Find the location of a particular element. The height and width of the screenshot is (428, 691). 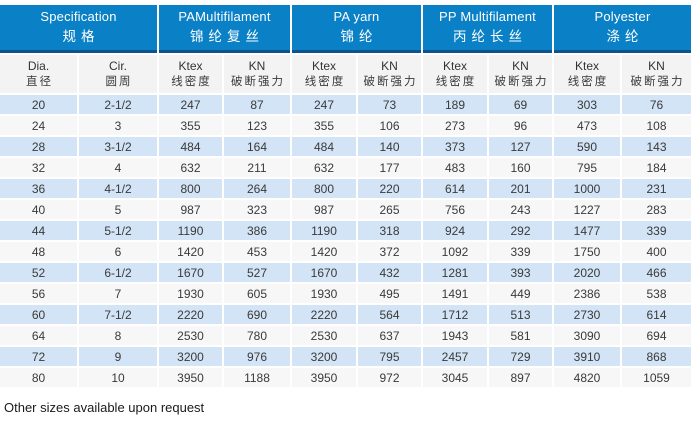

table-cell: 73 is located at coordinates (389, 104).